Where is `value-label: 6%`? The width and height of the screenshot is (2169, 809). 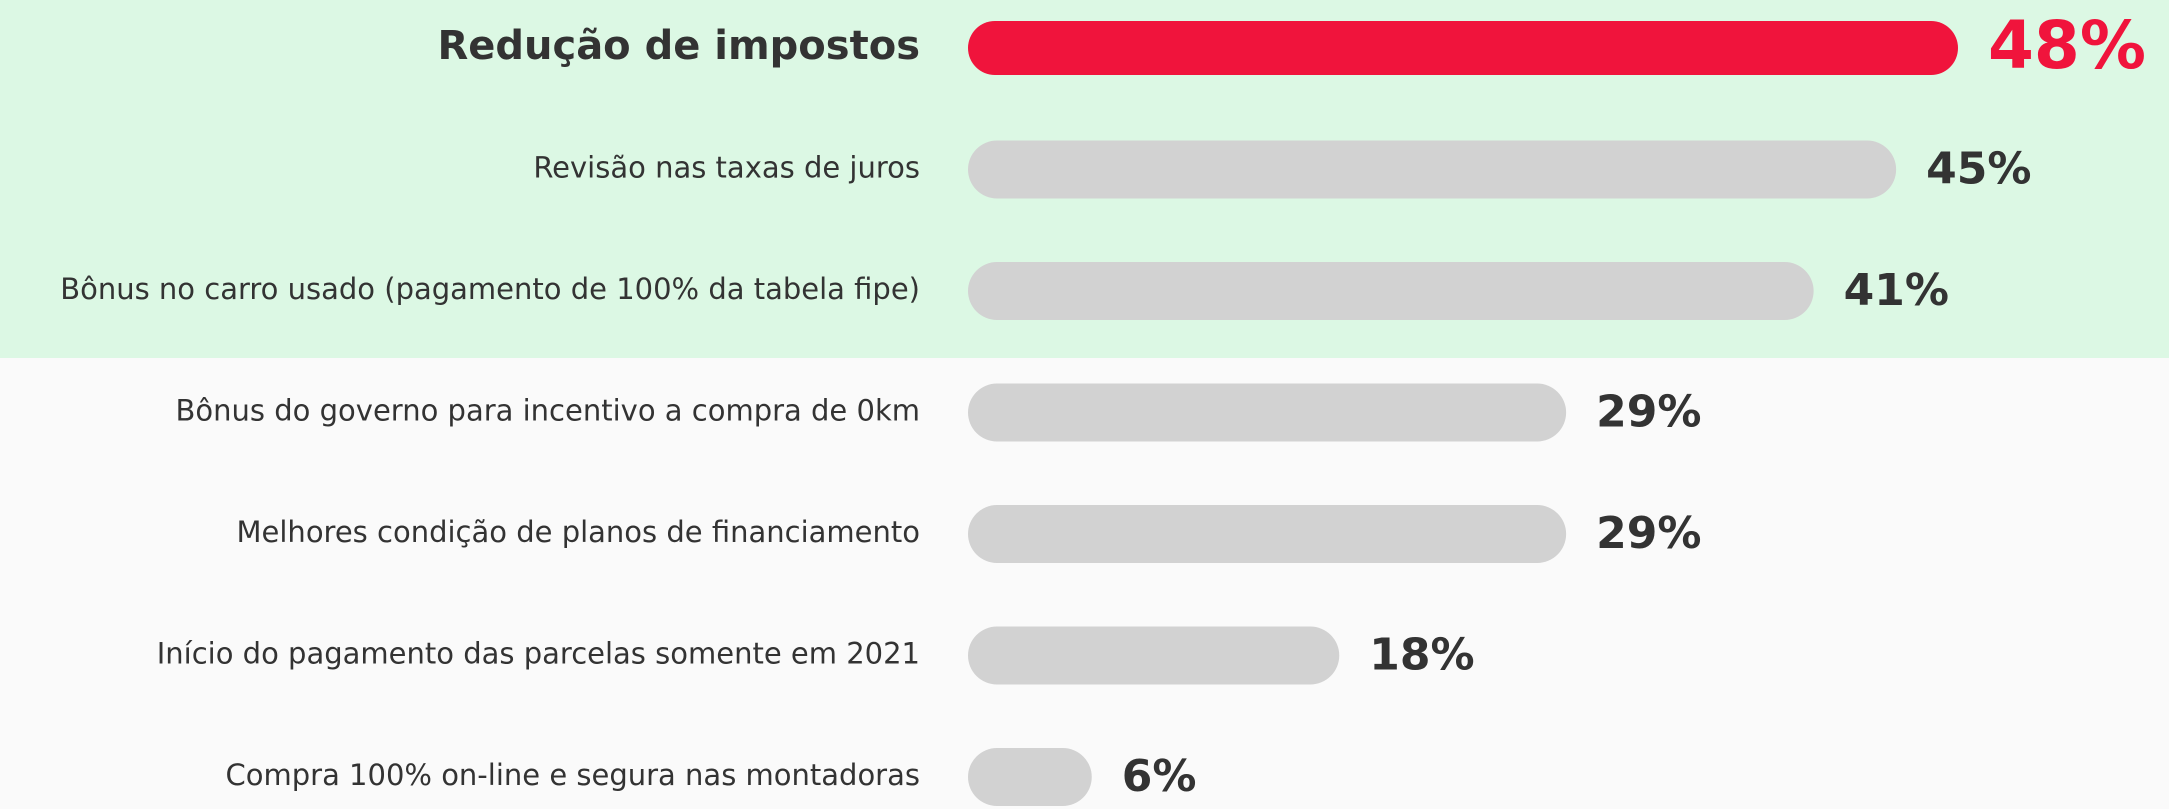
value-label: 6% is located at coordinates (1159, 776).